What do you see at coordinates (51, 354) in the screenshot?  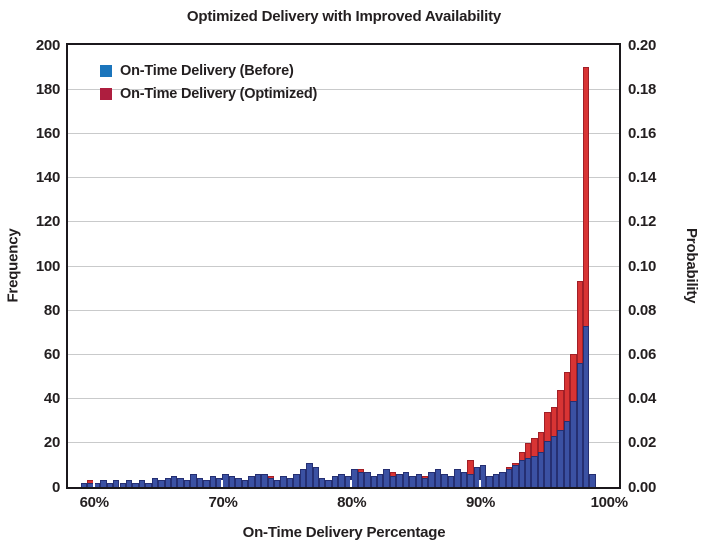 I see `y-tick-label-left: 60` at bounding box center [51, 354].